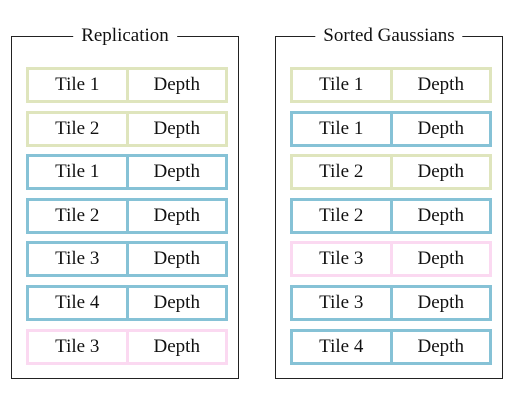  Describe the element at coordinates (389, 36) in the screenshot. I see `sorted-gaussians-title: Sorted Gaussians` at that location.